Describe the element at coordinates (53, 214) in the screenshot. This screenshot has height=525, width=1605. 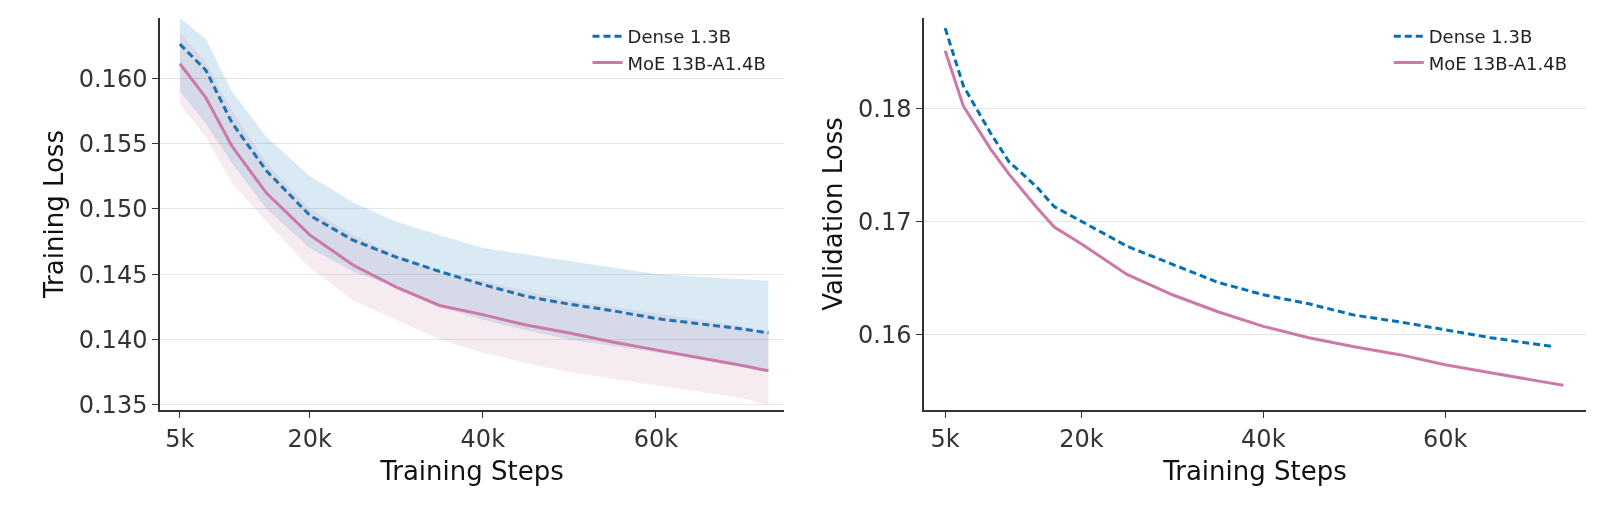
I see `y-axis-title: Training Loss` at that location.